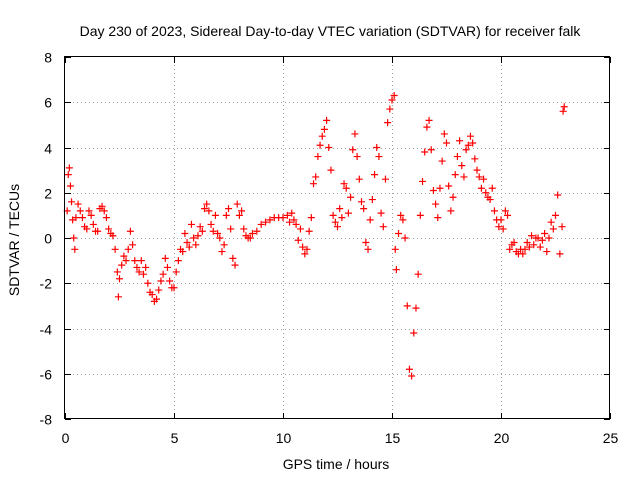 This screenshot has width=640, height=480. What do you see at coordinates (48, 194) in the screenshot?
I see `y-tick-label: 2` at bounding box center [48, 194].